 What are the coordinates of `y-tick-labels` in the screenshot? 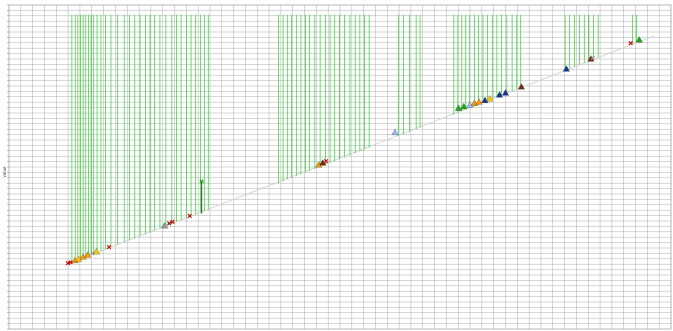 It's located at (8, 167).